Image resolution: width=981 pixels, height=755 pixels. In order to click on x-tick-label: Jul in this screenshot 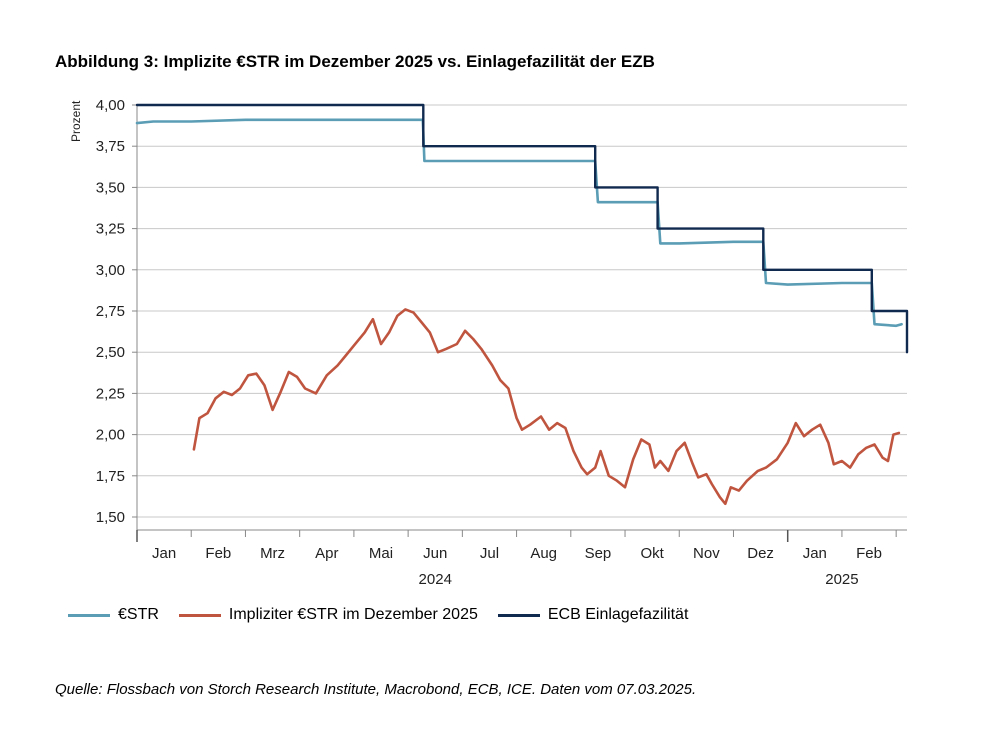, I will do `click(489, 553)`.